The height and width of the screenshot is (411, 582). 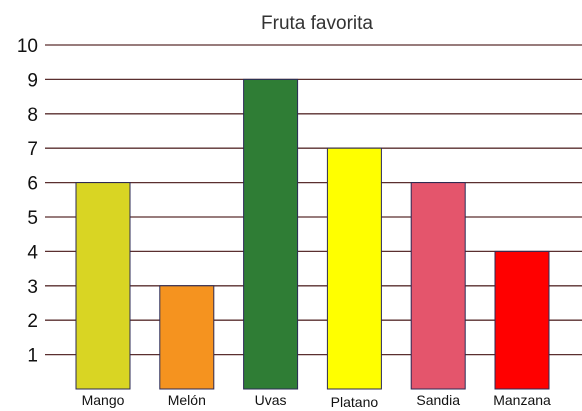 What do you see at coordinates (32, 356) in the screenshot?
I see `y-tick-label: 1` at bounding box center [32, 356].